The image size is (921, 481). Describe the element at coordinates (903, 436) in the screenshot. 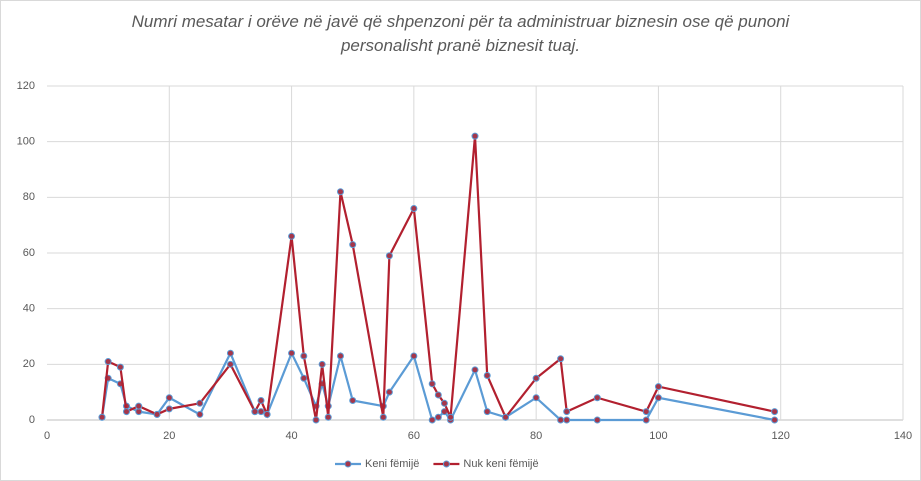

I see `x-tick-label: 140` at that location.